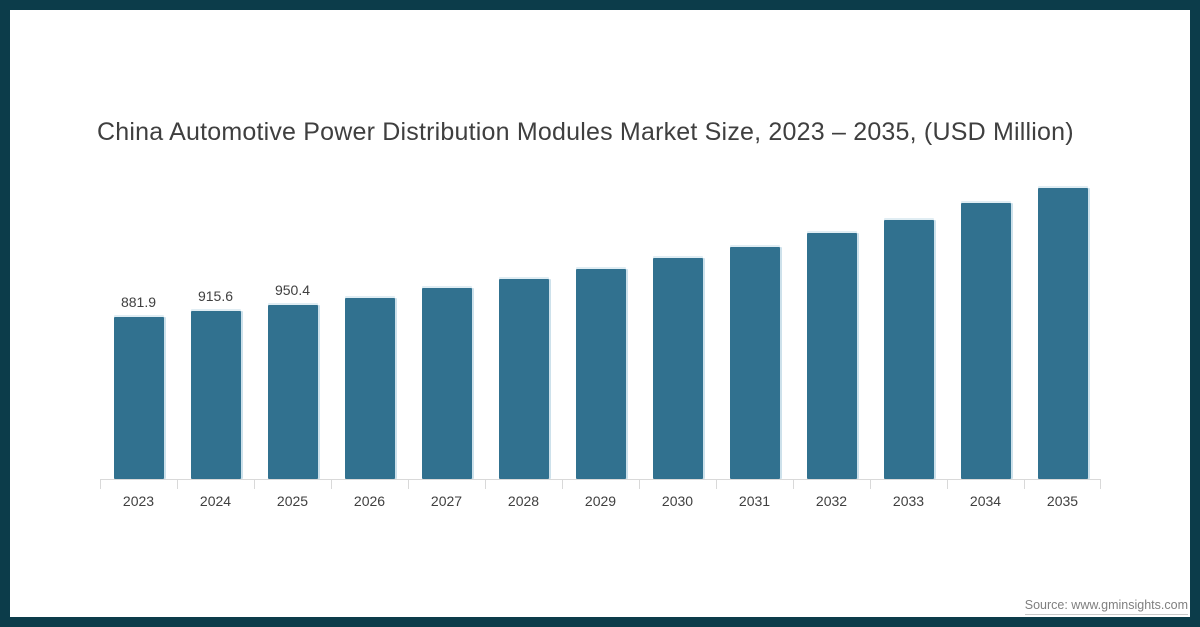 Image resolution: width=1200 pixels, height=627 pixels. Describe the element at coordinates (446, 501) in the screenshot. I see `x-axis-label-2027: 2027` at that location.